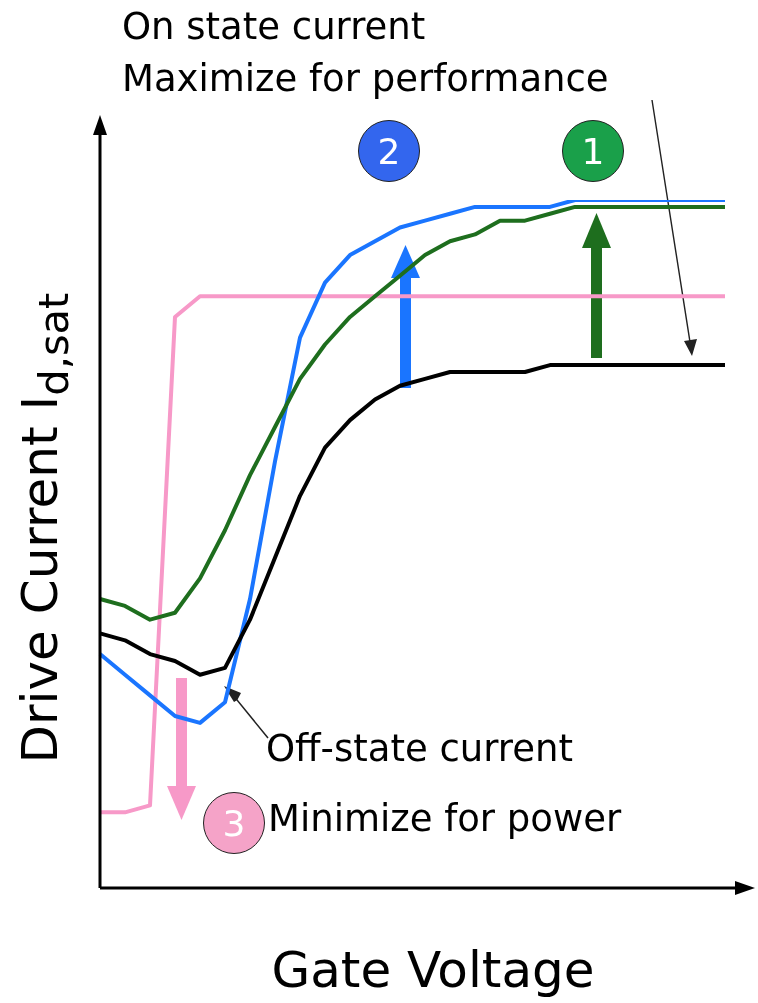 Image resolution: width=758 pixels, height=1003 pixels. Describe the element at coordinates (433, 970) in the screenshot. I see `x-axis-title: Gate Voltage` at that location.